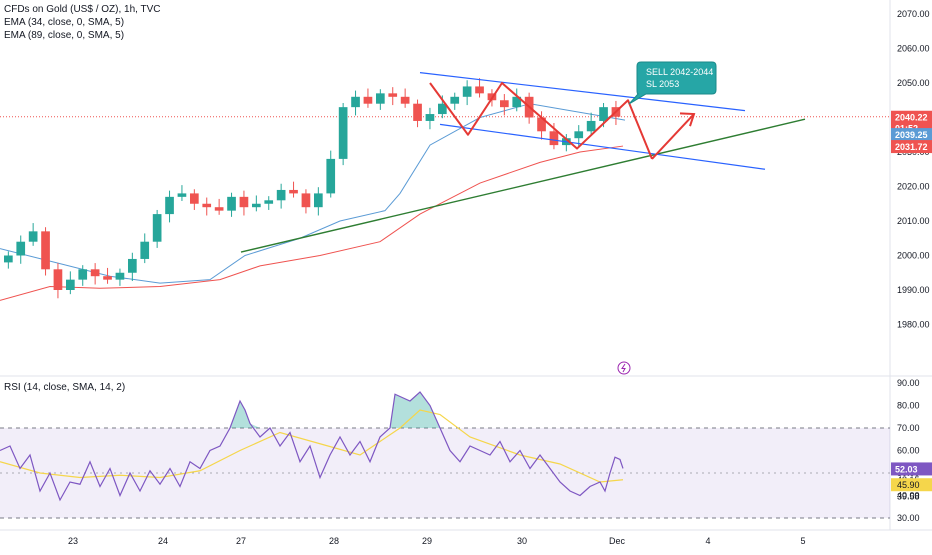 This screenshot has height=555, width=932. I want to click on price-tick-label: 2000.00, so click(913, 256).